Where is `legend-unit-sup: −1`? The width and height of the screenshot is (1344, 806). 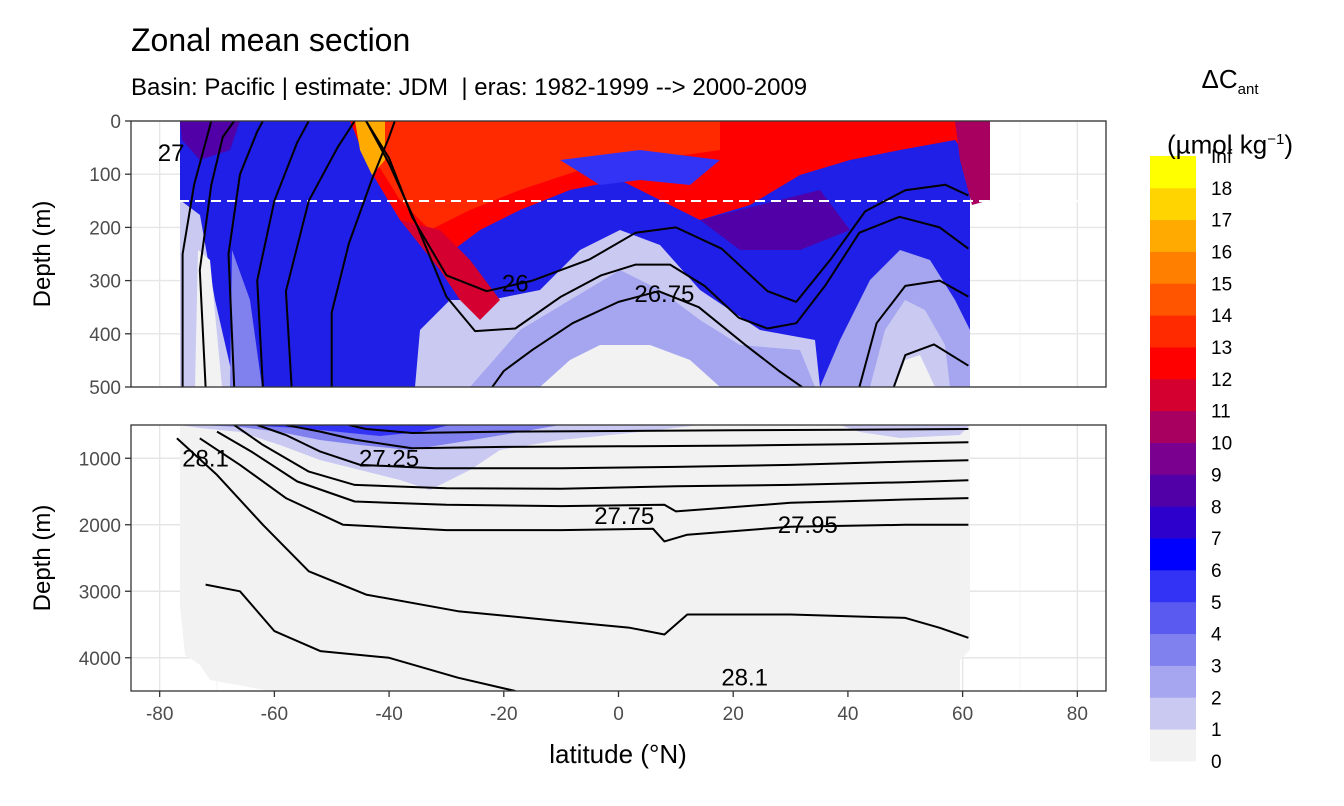
legend-unit-sup: −1 is located at coordinates (1276, 140).